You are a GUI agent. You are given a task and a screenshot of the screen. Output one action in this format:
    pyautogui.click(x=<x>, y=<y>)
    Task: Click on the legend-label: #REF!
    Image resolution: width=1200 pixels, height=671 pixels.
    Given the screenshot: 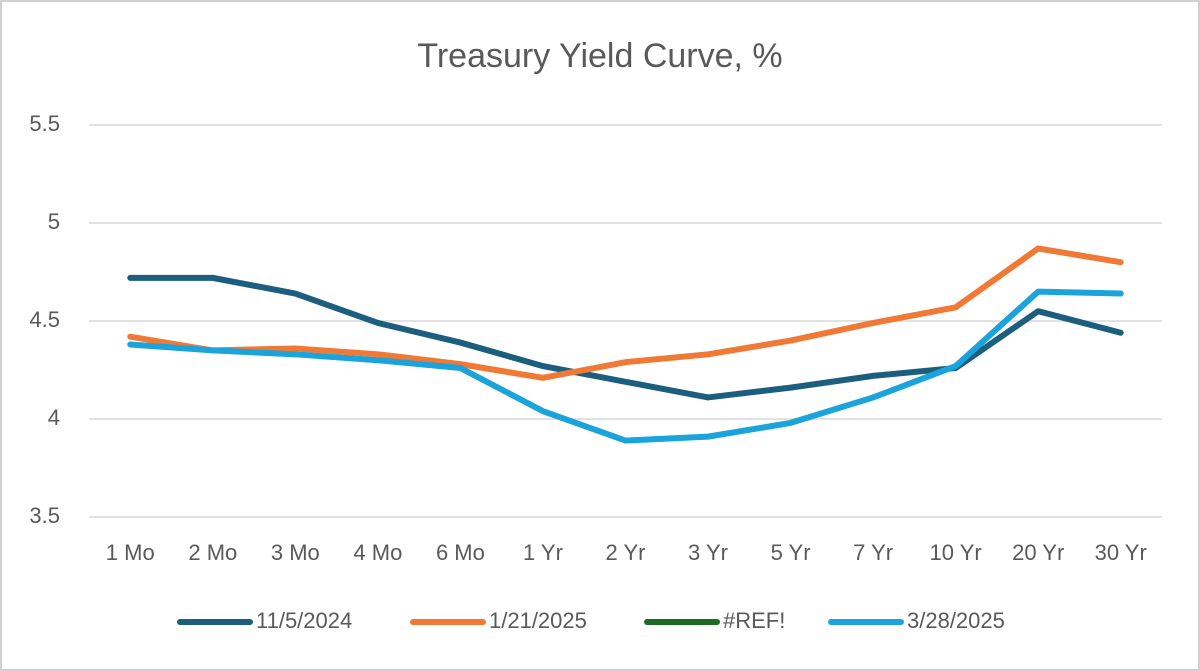 What is the action you would take?
    pyautogui.click(x=754, y=620)
    